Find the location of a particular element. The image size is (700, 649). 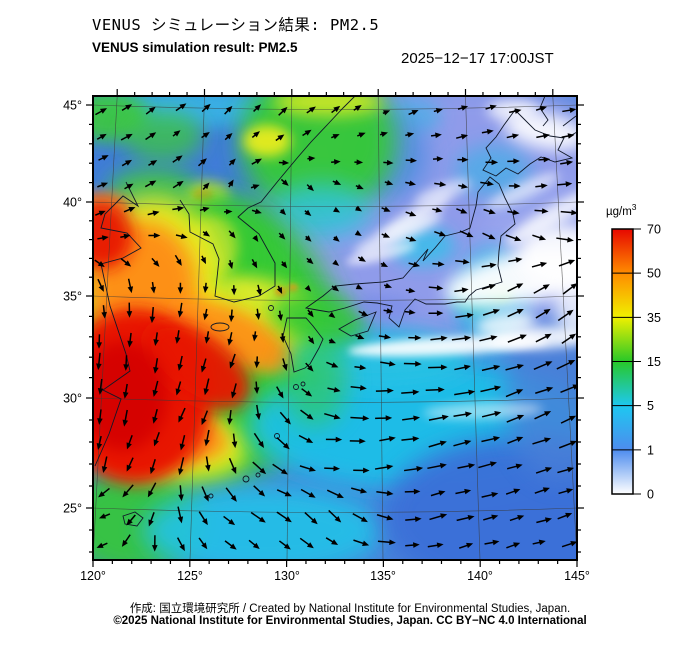

colorbar-tick-label: 50 is located at coordinates (654, 274).